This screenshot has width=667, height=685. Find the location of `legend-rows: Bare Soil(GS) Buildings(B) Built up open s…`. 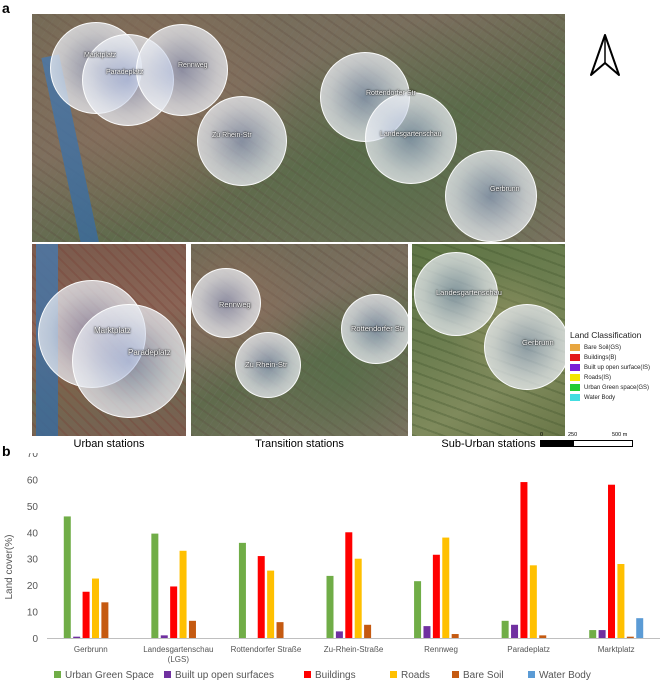

legend-rows: Bare Soil(GS) Buildings(B) Built up open s… is located at coordinates (618, 372).